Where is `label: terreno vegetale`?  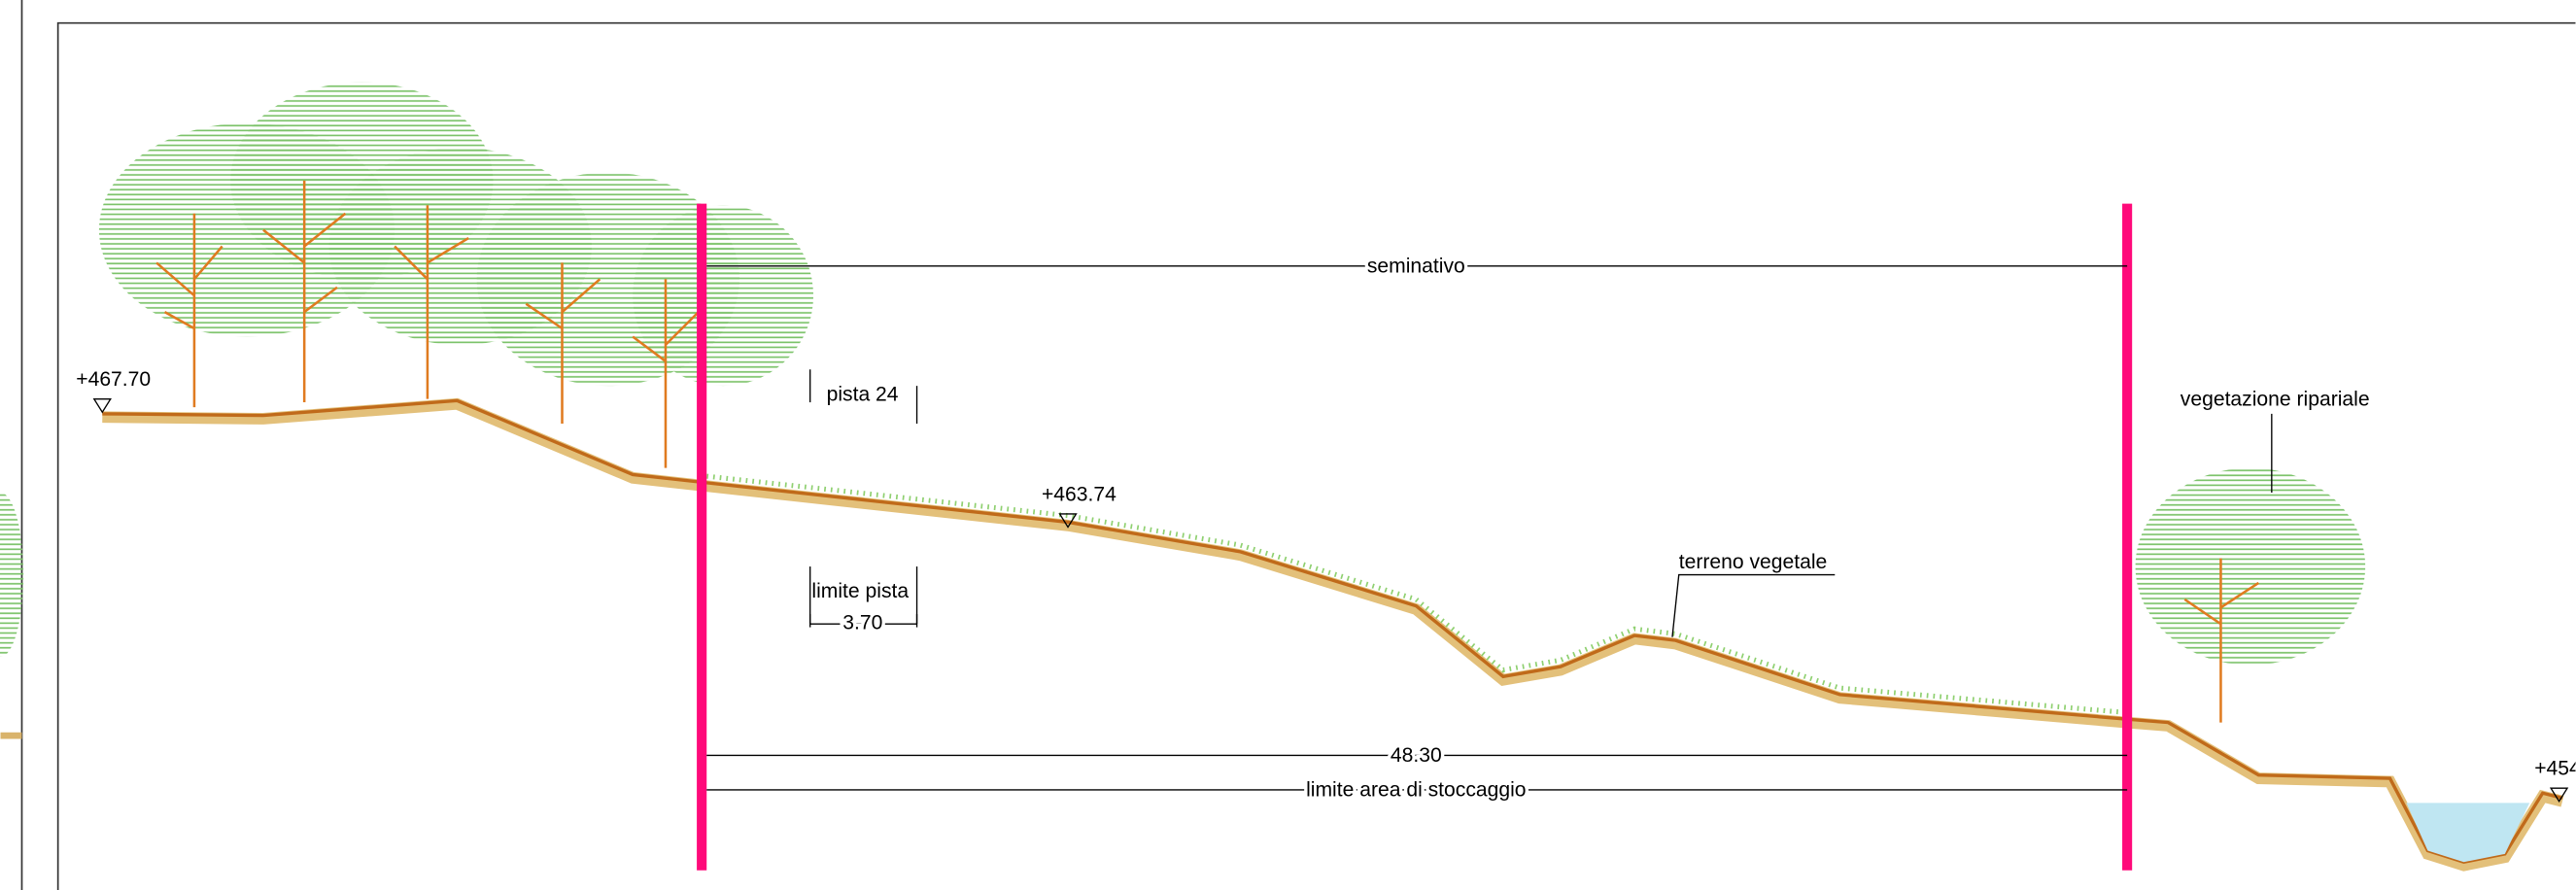 label: terreno vegetale is located at coordinates (1753, 562).